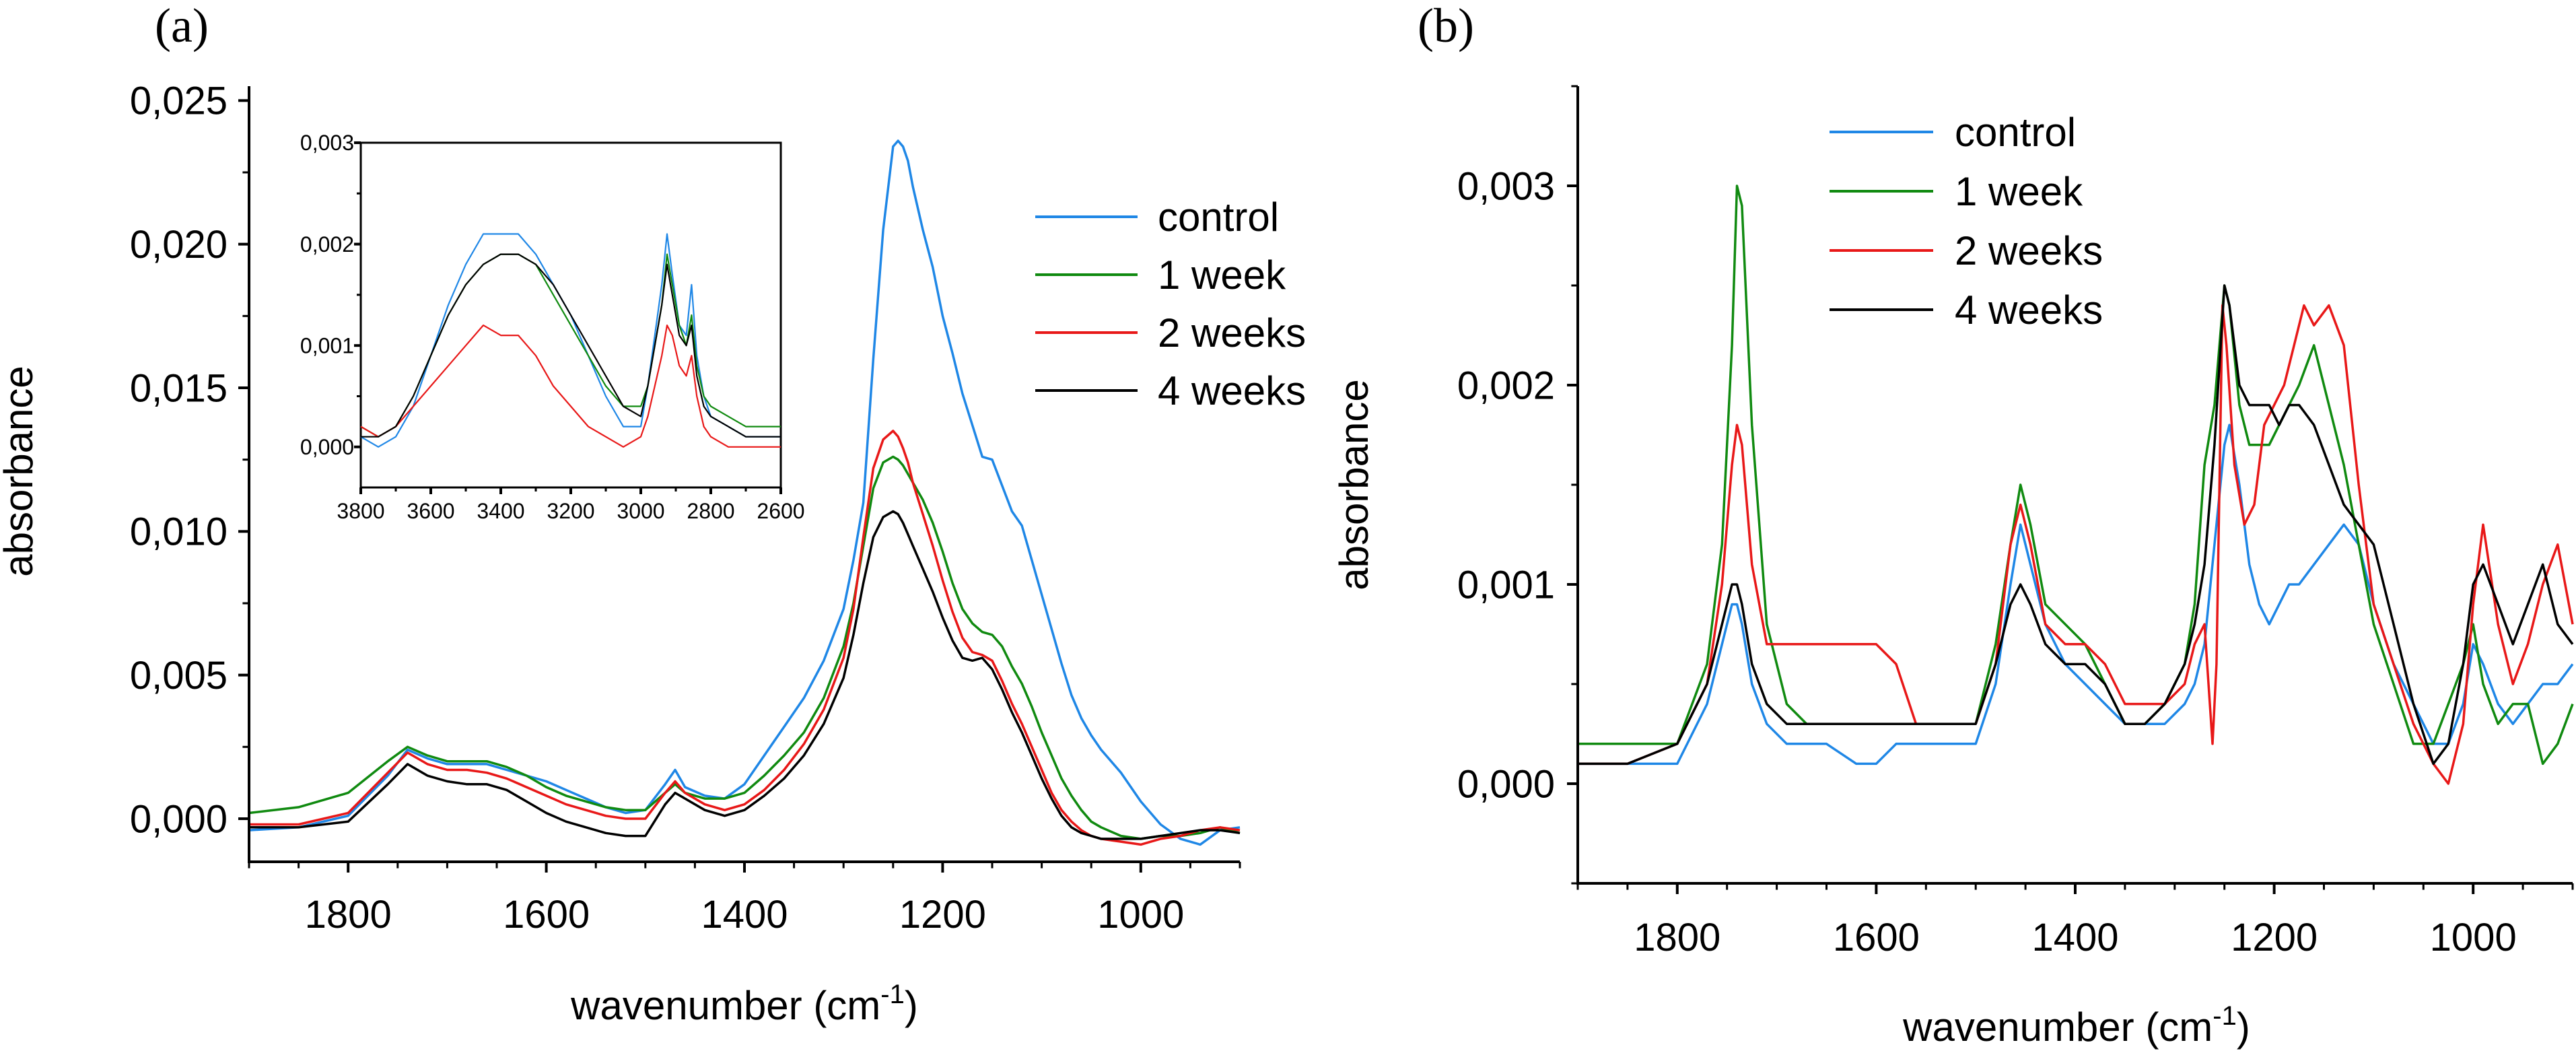 The height and width of the screenshot is (1053, 2576). What do you see at coordinates (182, 26) in the screenshot?
I see `panel-a-label: (a)` at bounding box center [182, 26].